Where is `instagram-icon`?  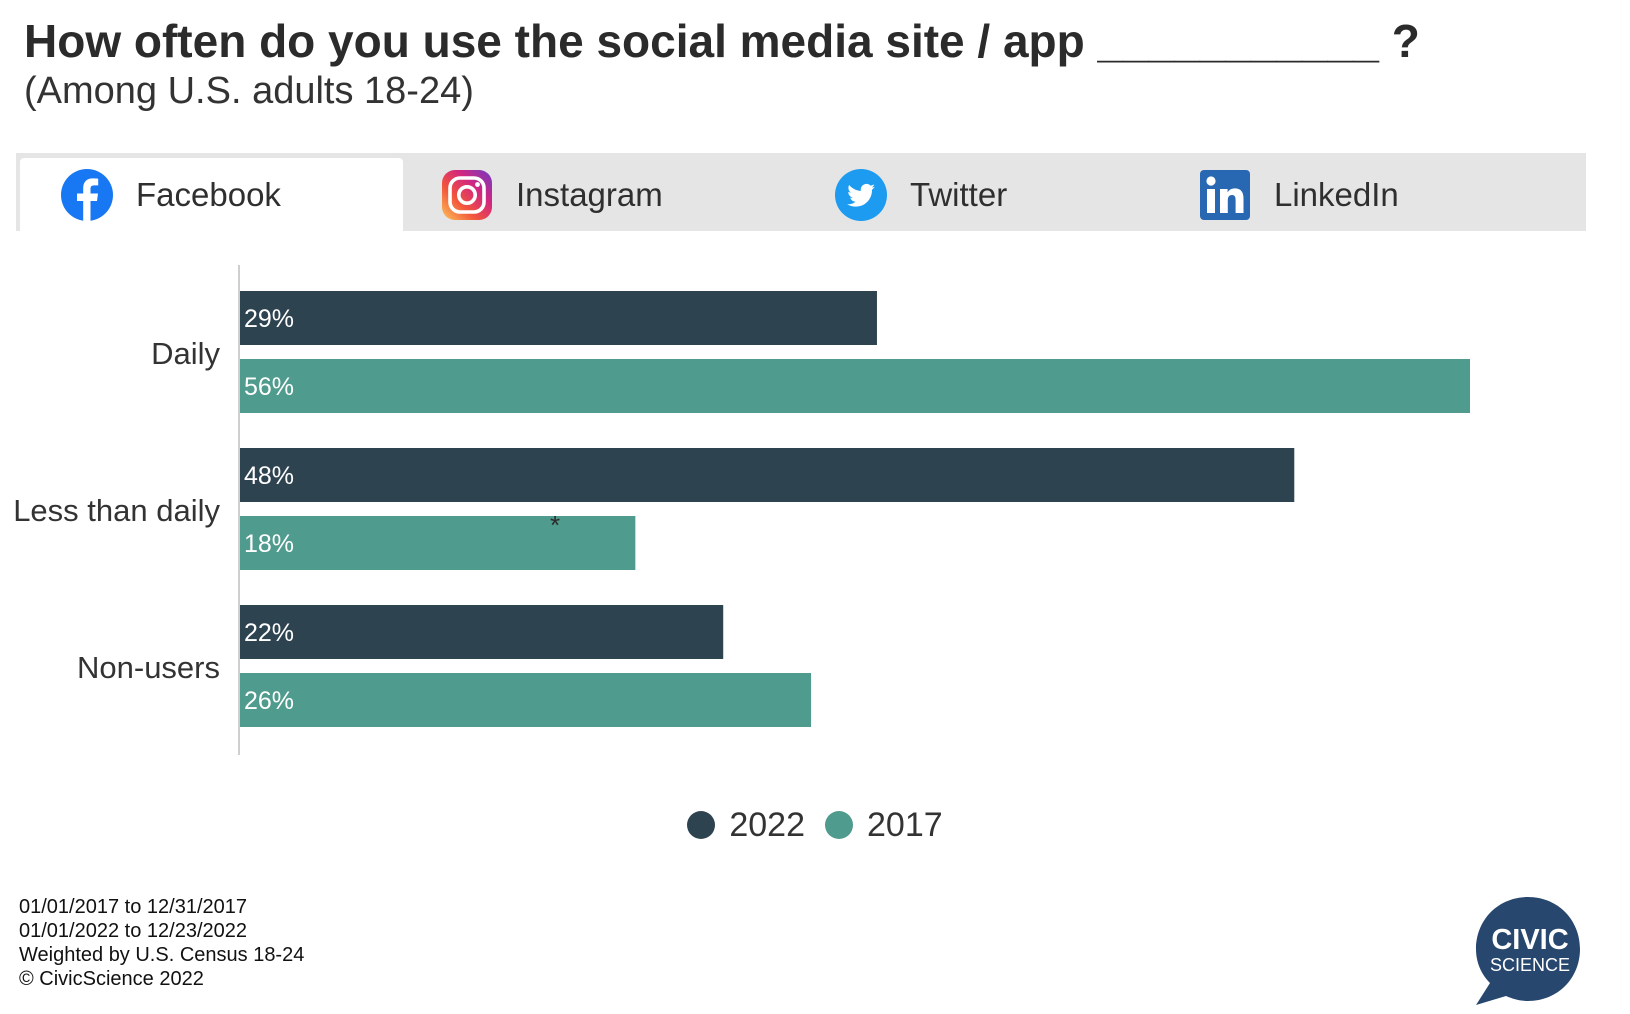 instagram-icon is located at coordinates (467, 195).